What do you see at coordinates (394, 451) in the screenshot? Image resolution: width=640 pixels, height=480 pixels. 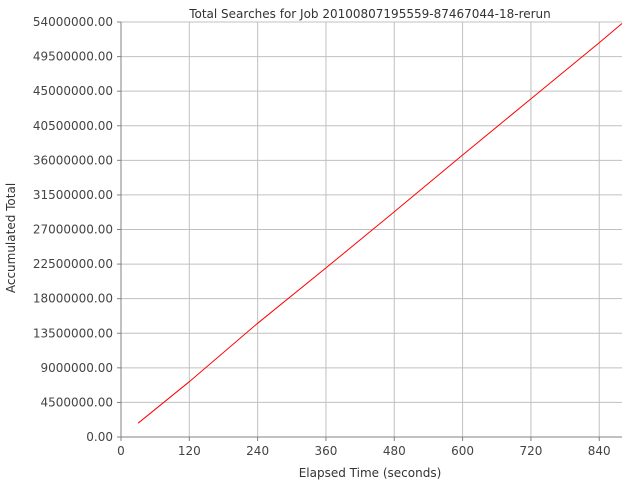 I see `x-tick-label: 480` at bounding box center [394, 451].